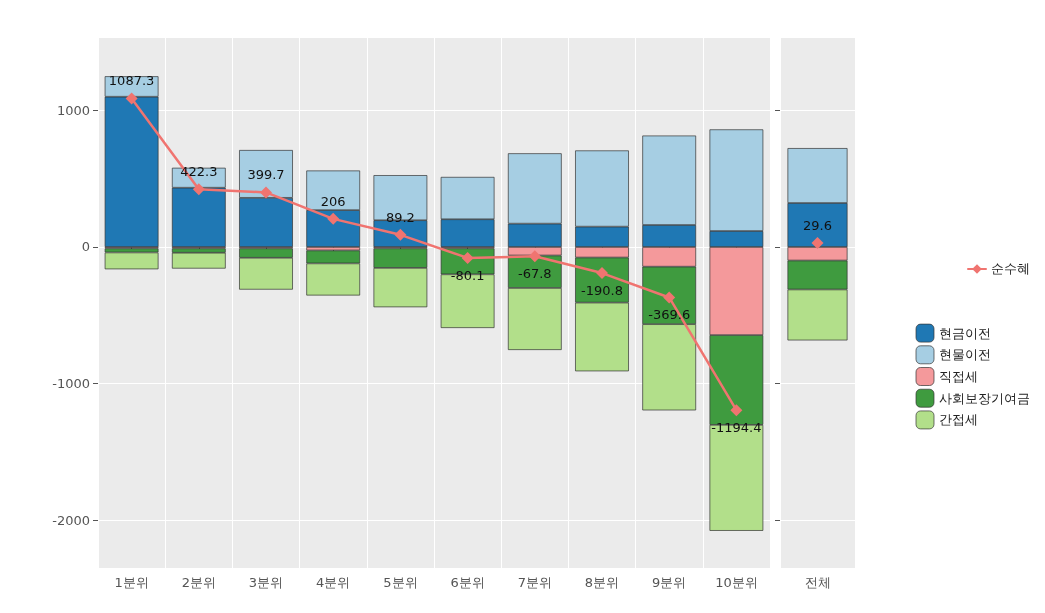 The width and height of the screenshot is (1045, 613). I want to click on x-tick-label: 1분위, so click(131, 582).